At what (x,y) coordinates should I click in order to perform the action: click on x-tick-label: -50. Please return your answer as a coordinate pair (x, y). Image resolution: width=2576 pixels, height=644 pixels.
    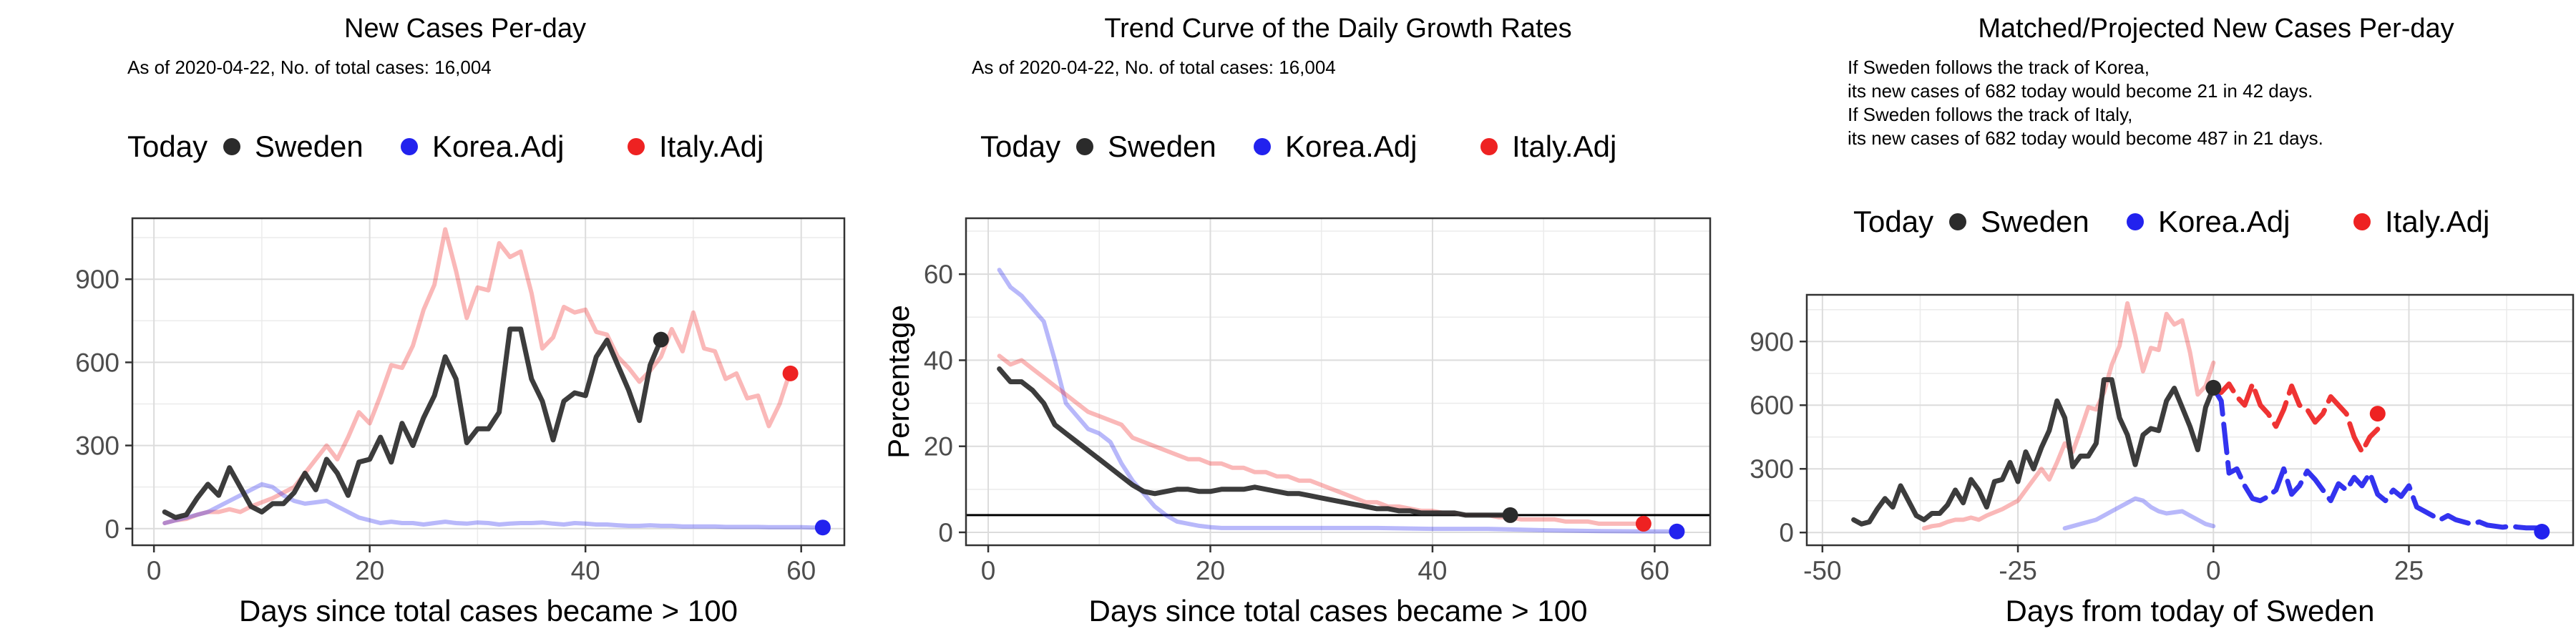
    Looking at the image, I should click on (1822, 570).